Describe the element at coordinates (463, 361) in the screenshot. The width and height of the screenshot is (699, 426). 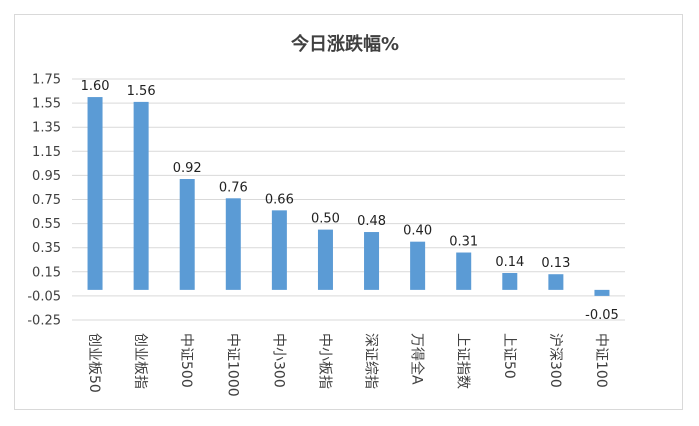
I see `category-label: 上证指数` at that location.